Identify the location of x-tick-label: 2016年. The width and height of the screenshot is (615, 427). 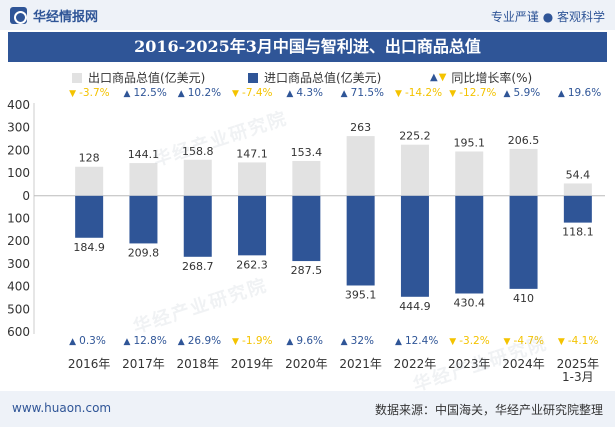
(89, 364).